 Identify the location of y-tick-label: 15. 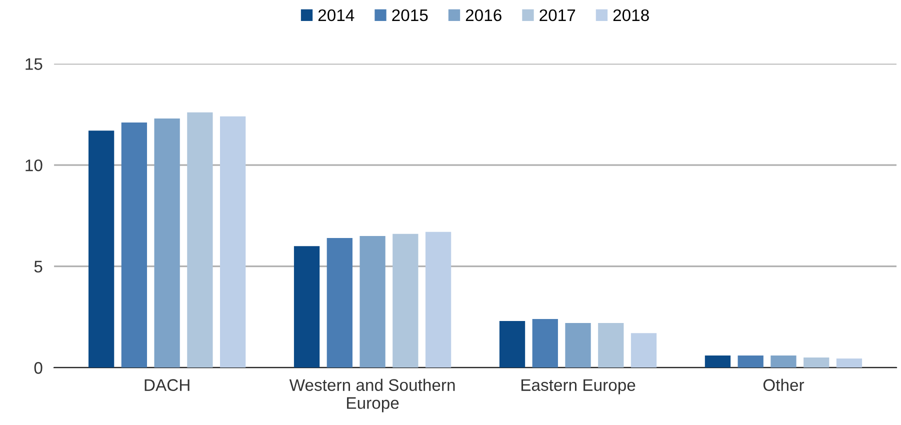
(34, 64).